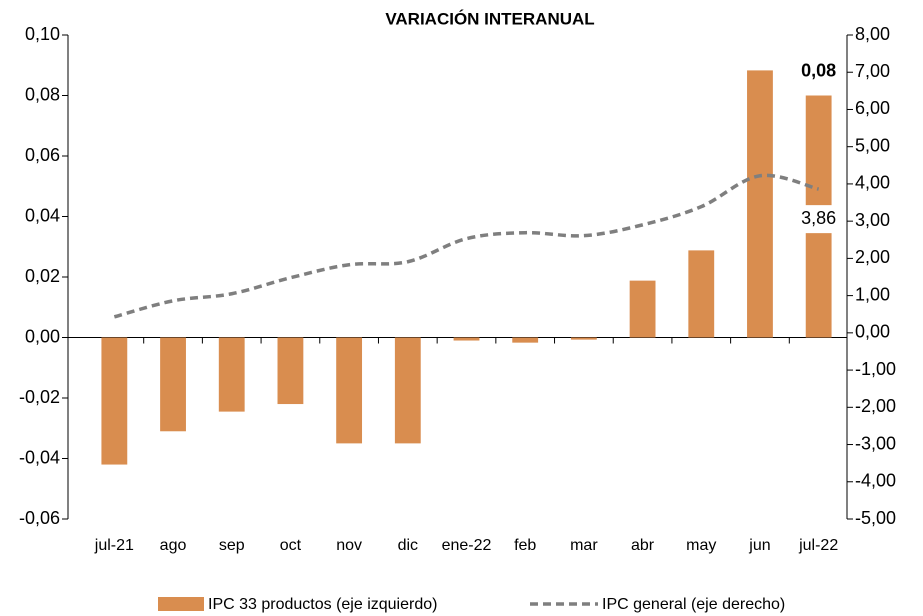 The width and height of the screenshot is (923, 616). Describe the element at coordinates (872, 71) in the screenshot. I see `y2-tick-label: 7,00` at that location.